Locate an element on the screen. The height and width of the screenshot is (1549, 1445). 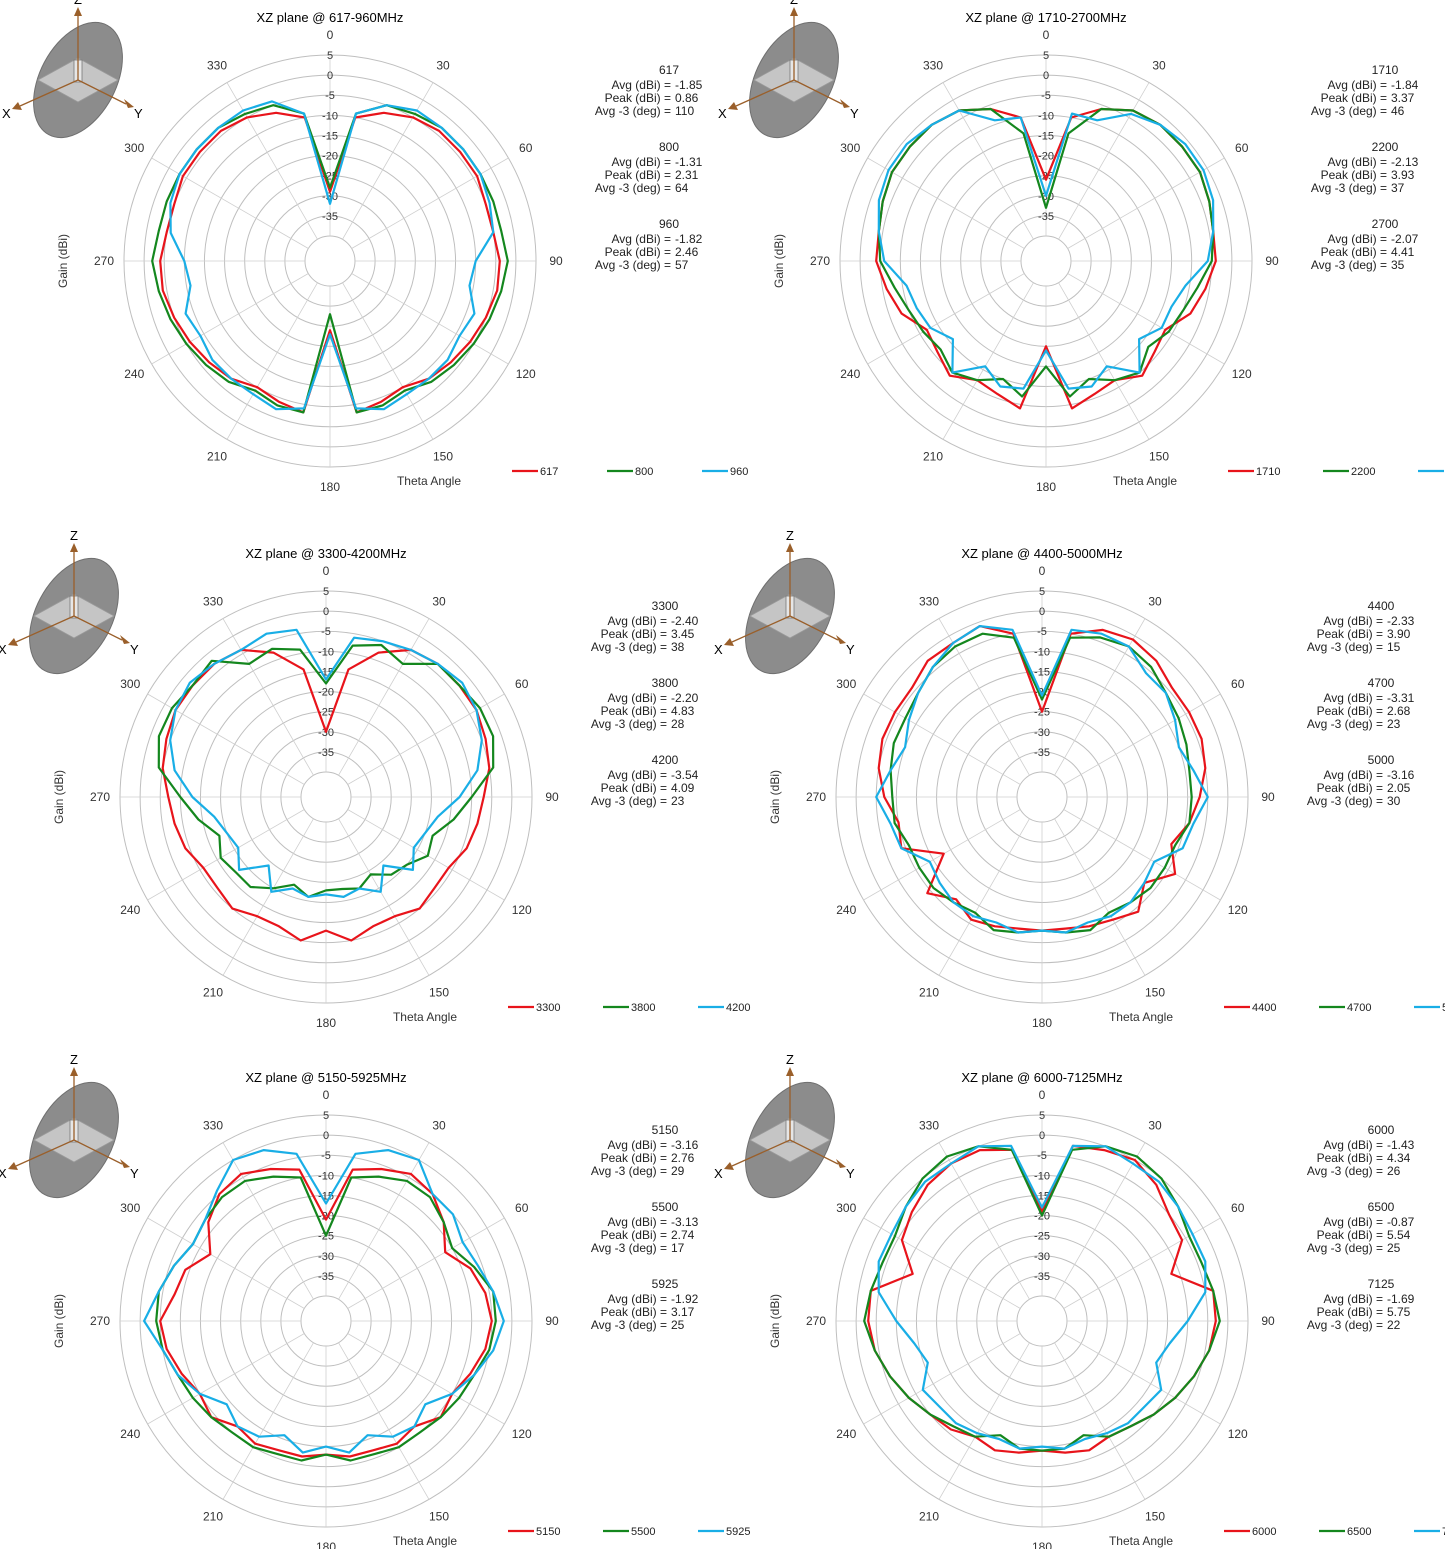
xz-plane-orientation-icon: Z X Y is located at coordinates (69, 601).